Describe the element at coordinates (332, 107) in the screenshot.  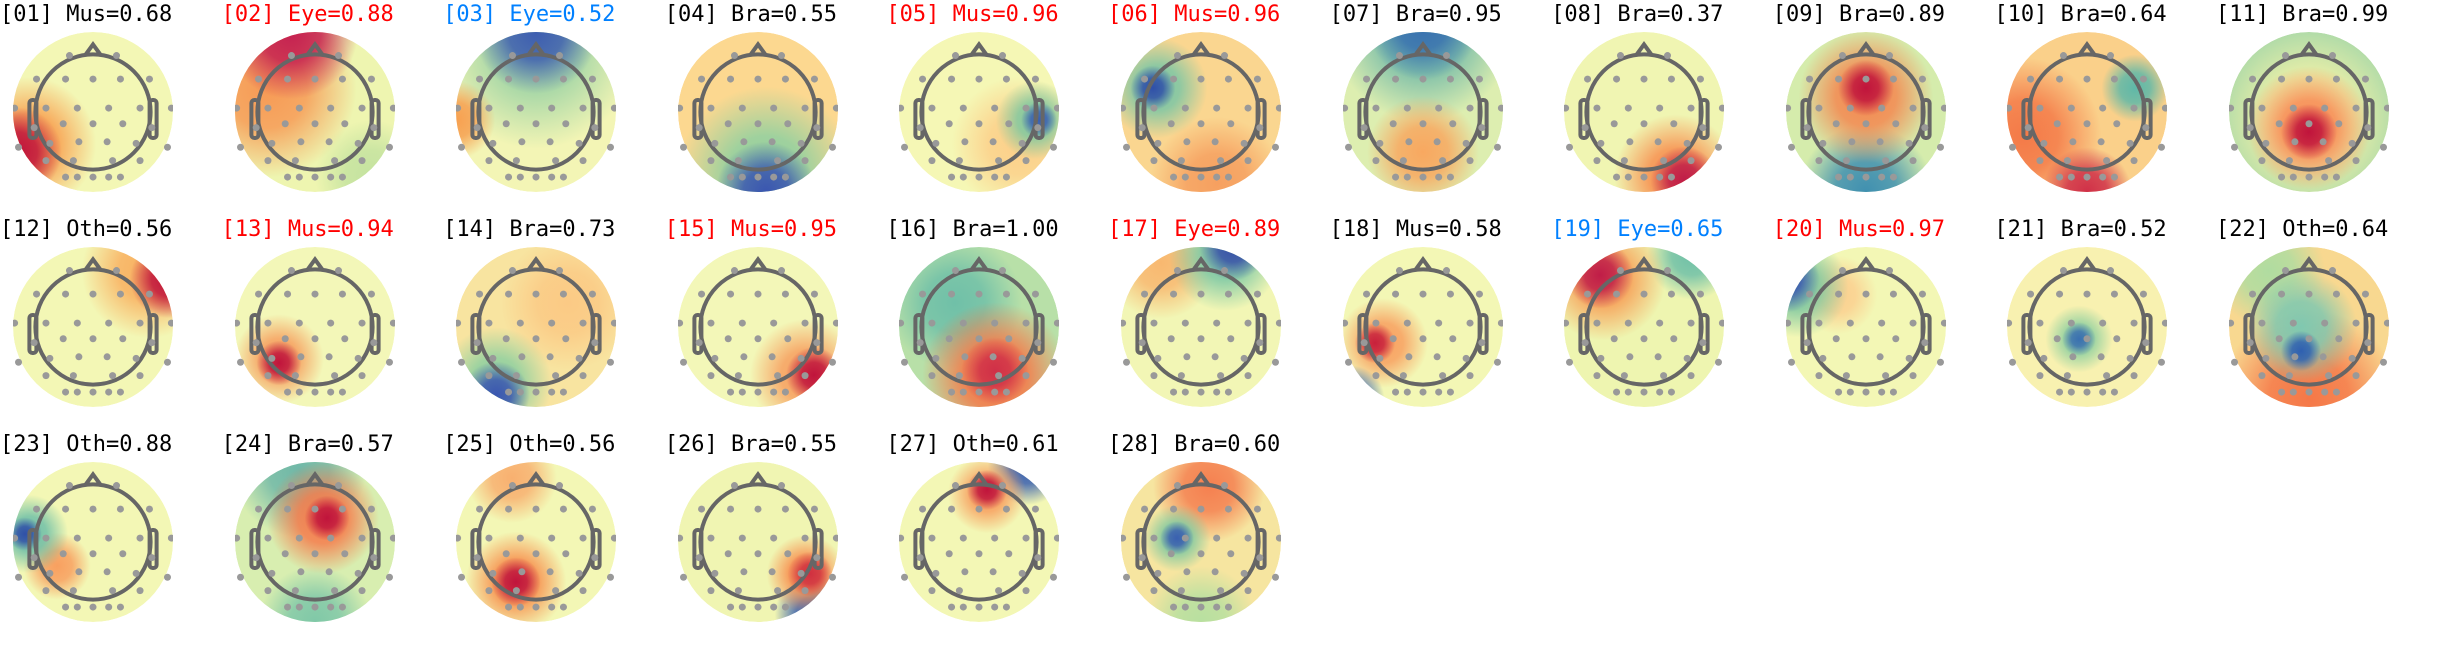
I see `component-panel: [02] Eye=0.88` at that location.